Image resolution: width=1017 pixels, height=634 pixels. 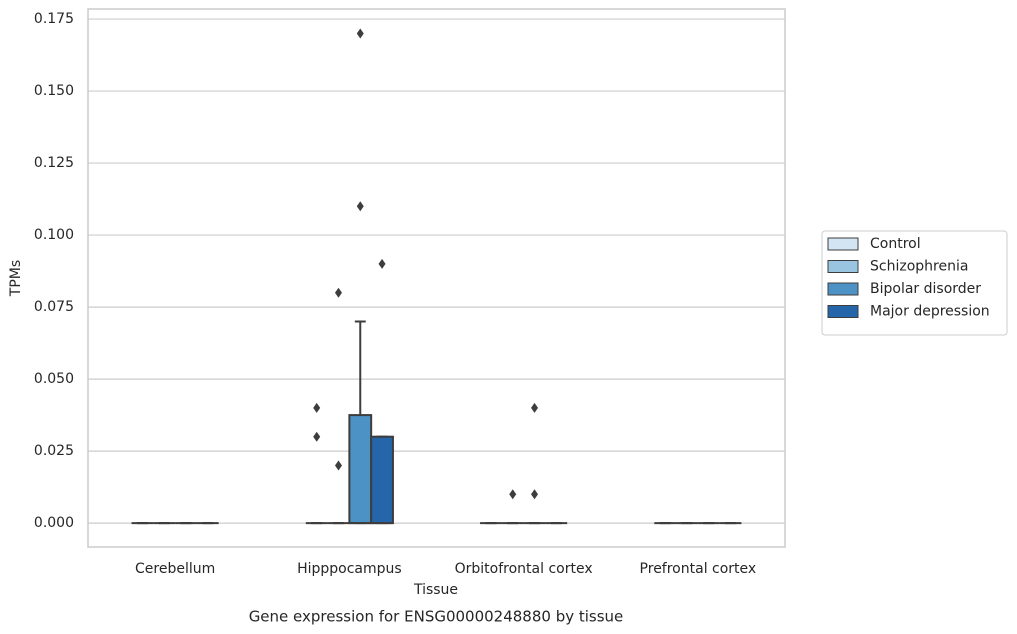 I want to click on x-tick-label: Hipppocampus, so click(x=349, y=569).